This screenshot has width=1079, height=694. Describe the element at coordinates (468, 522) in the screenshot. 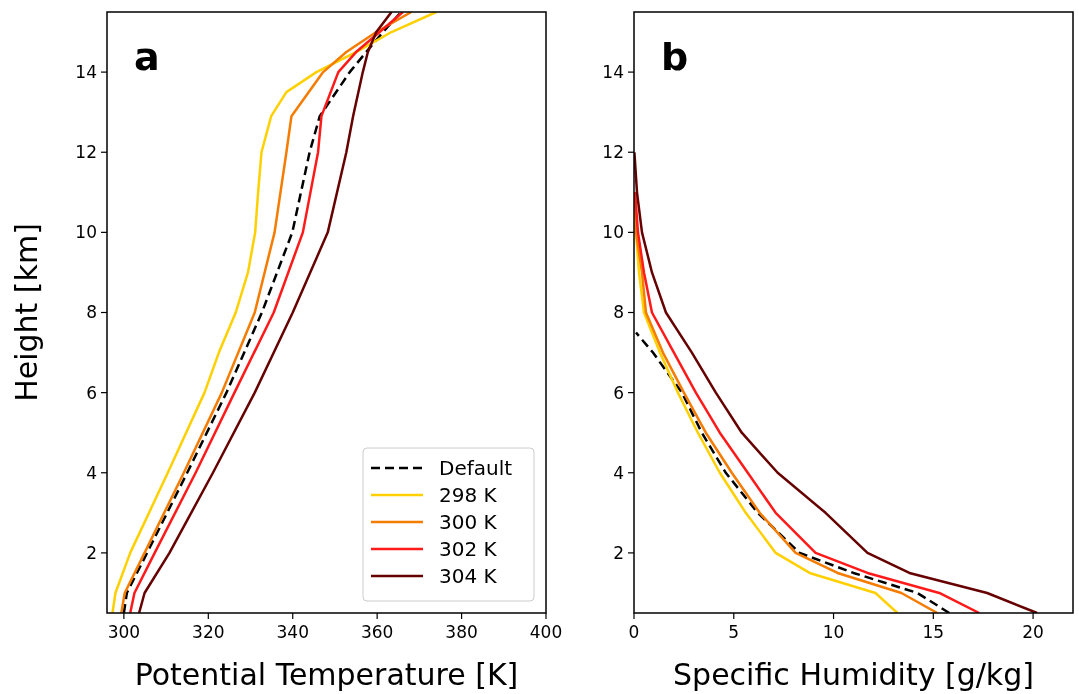

I see `legend-label: 300 K` at that location.